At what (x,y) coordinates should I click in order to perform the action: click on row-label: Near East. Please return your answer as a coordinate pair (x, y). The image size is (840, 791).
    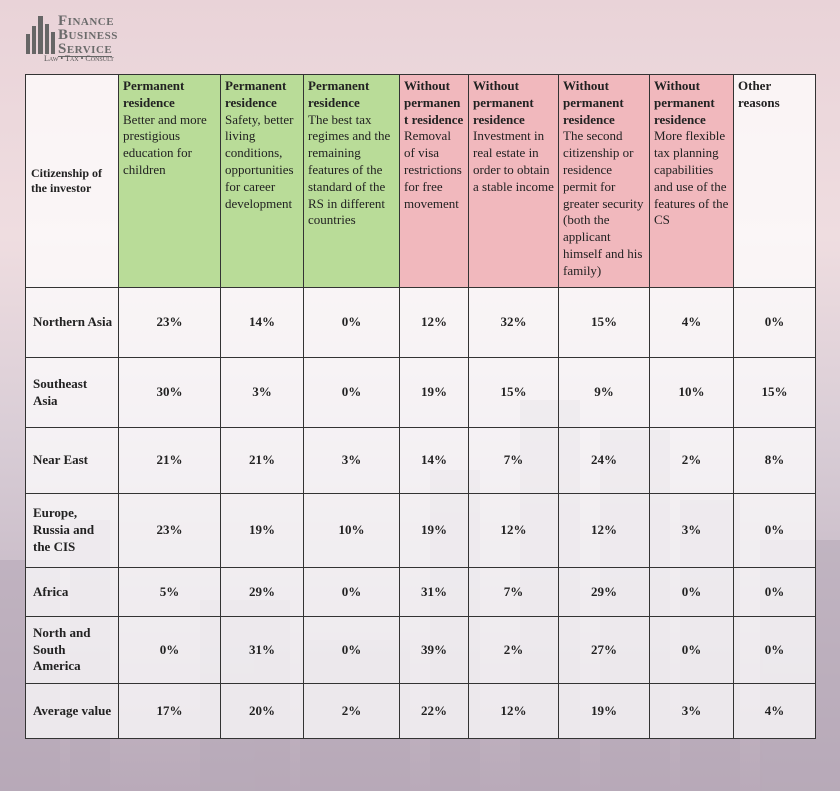
    Looking at the image, I should click on (72, 460).